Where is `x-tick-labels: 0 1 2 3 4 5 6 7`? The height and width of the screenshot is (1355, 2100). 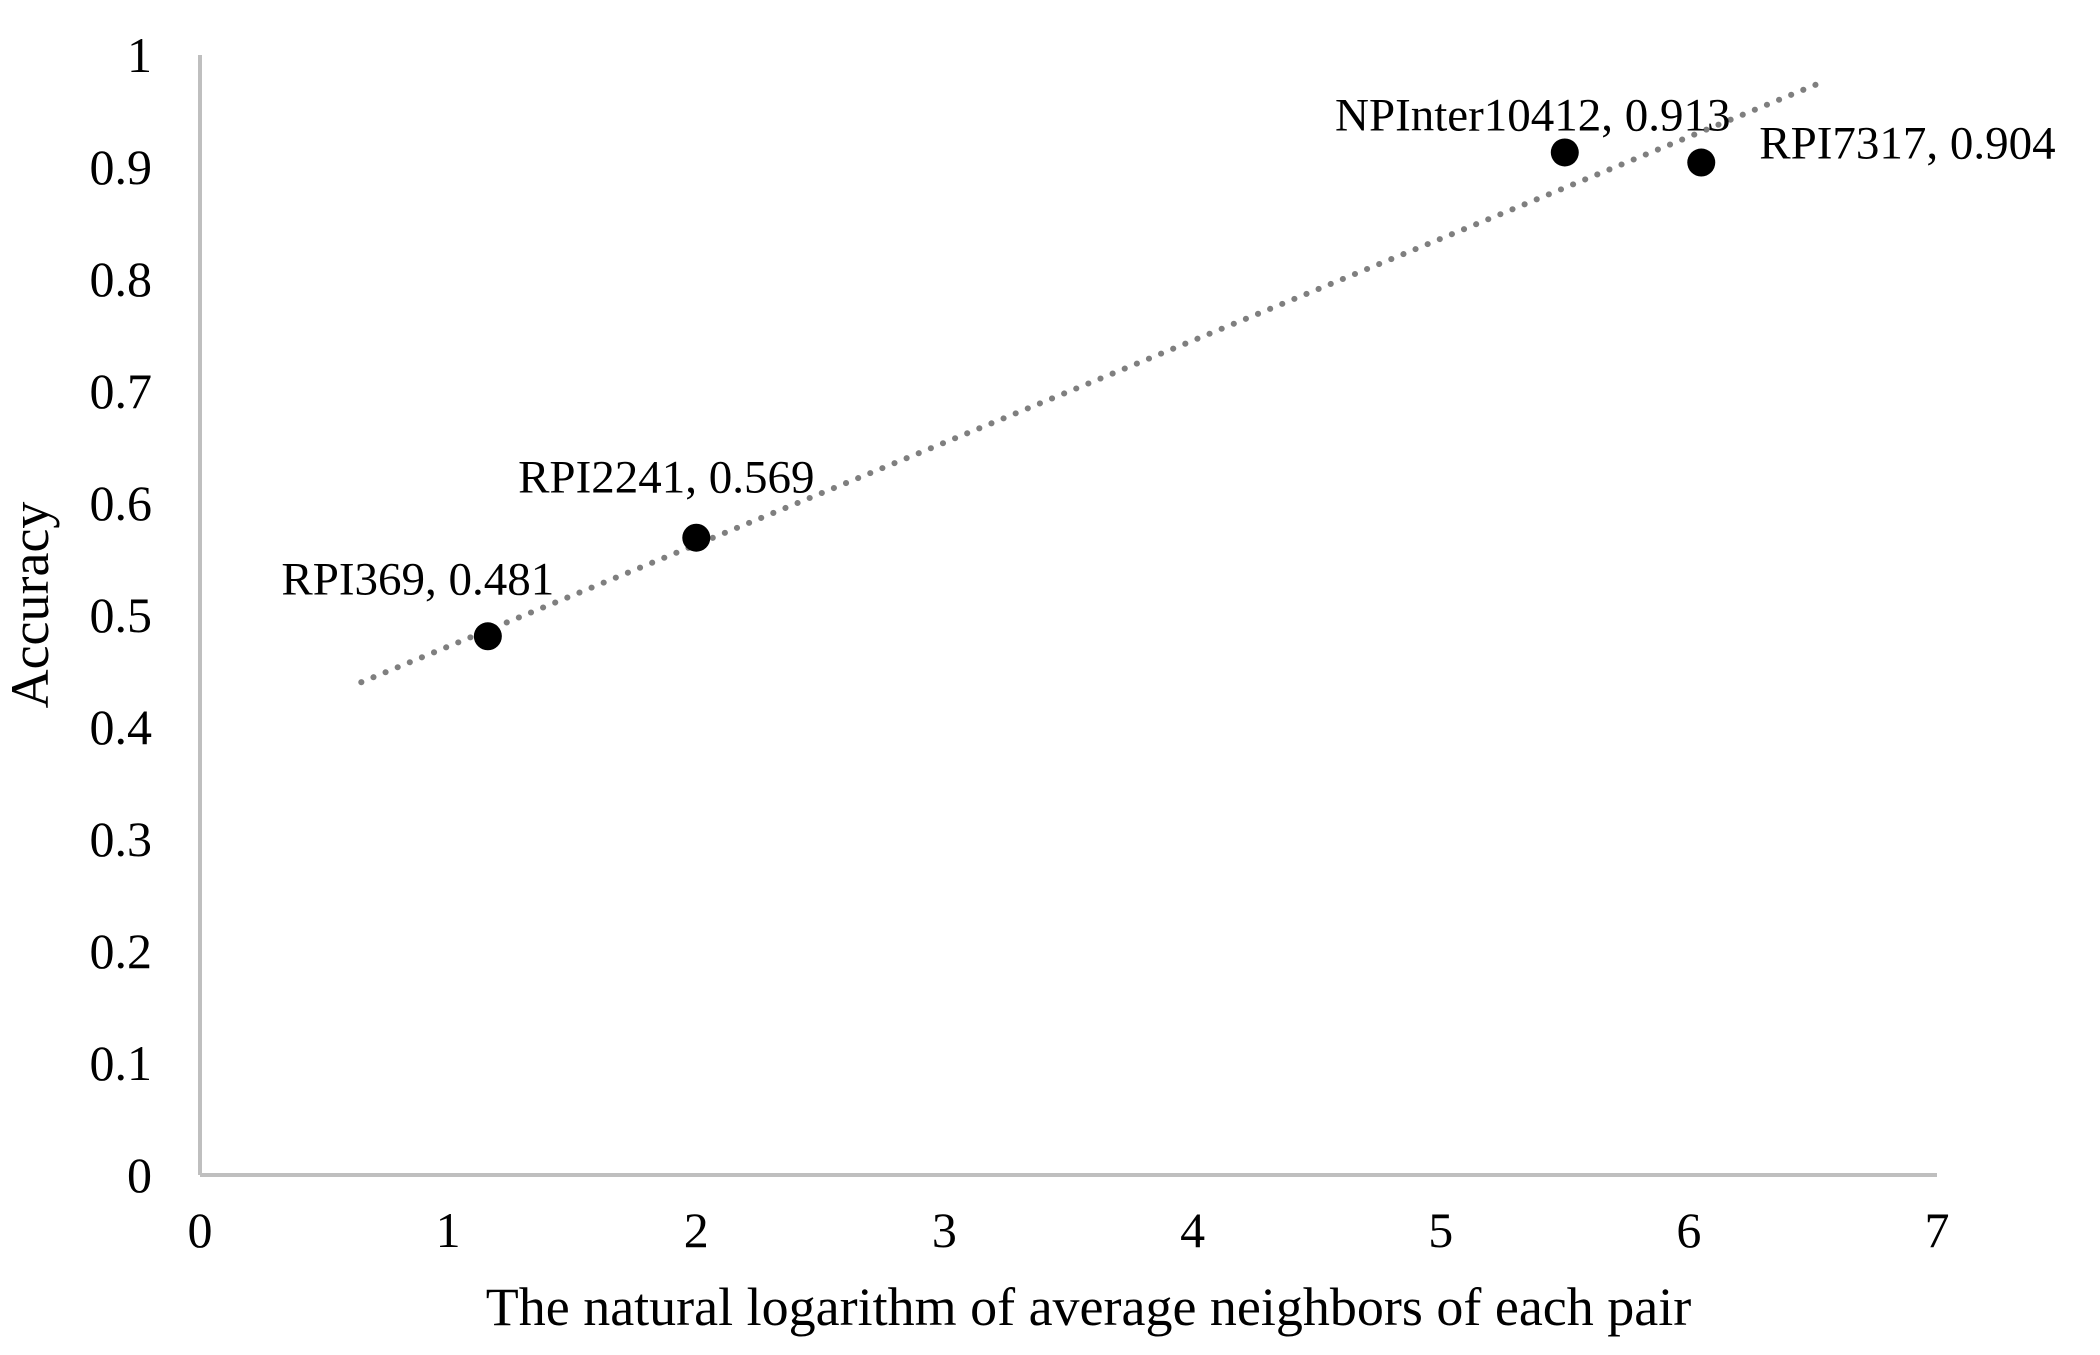
x-tick-labels: 0 1 2 3 4 5 6 7 is located at coordinates (1069, 1230).